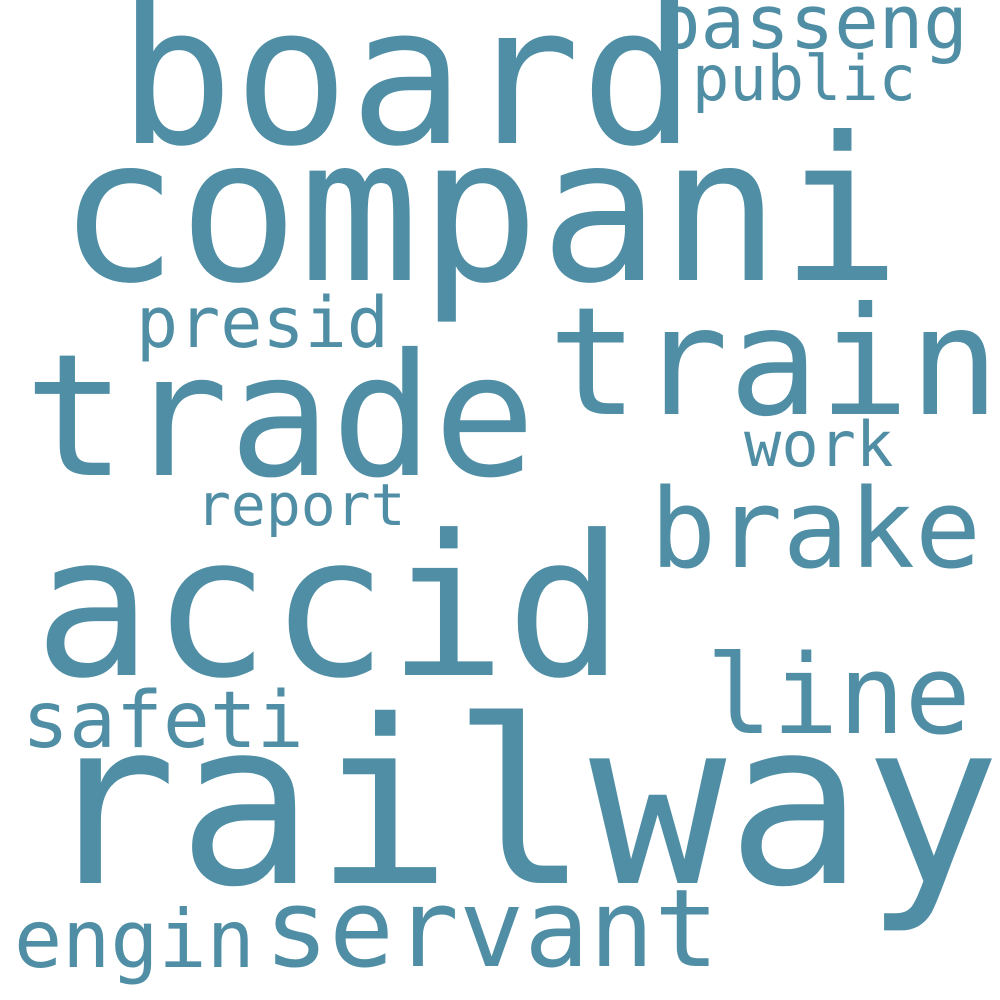 This screenshot has width=1000, height=1000. I want to click on word-accid: accid, so click(329, 608).